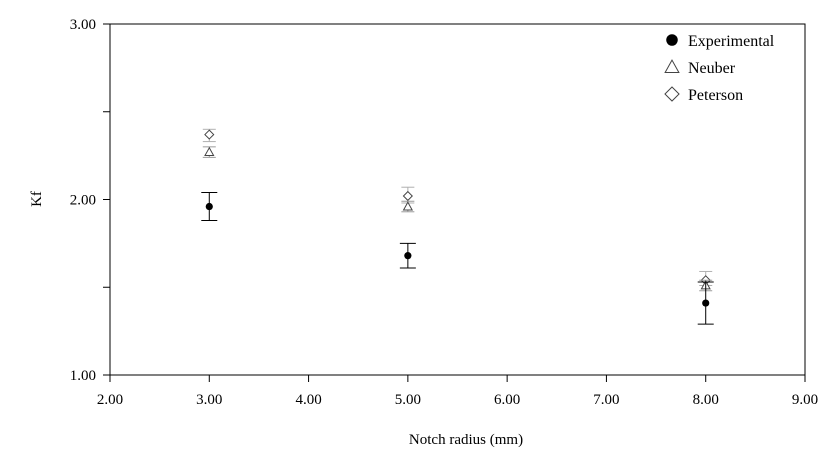  What do you see at coordinates (110, 400) in the screenshot?
I see `x-tick-label: 2.00` at bounding box center [110, 400].